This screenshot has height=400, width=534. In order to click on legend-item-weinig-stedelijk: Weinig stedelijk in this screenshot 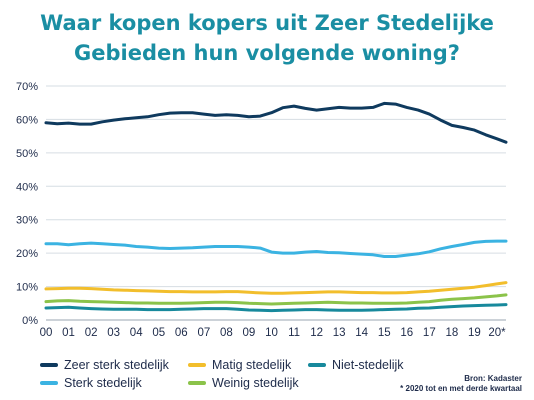, I will do `click(243, 383)`.